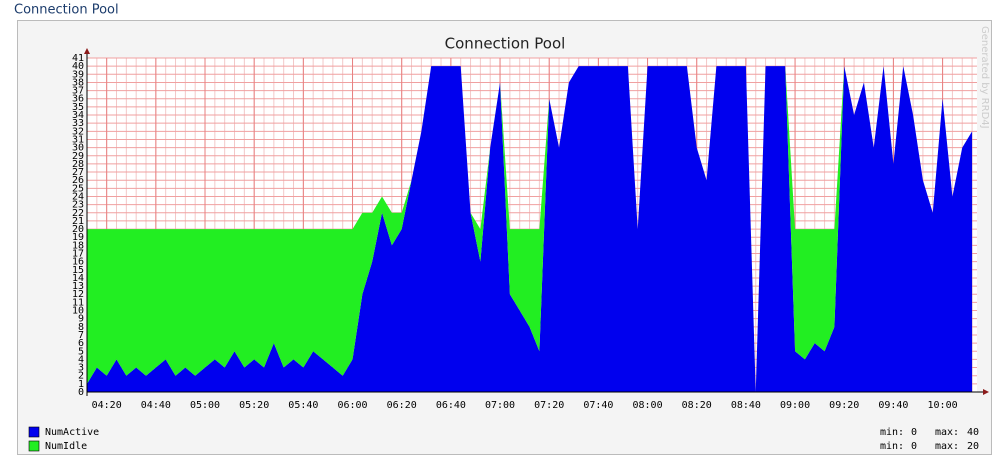 The height and width of the screenshot is (462, 999). What do you see at coordinates (78, 131) in the screenshot?
I see `y-tick-label: 32` at bounding box center [78, 131].